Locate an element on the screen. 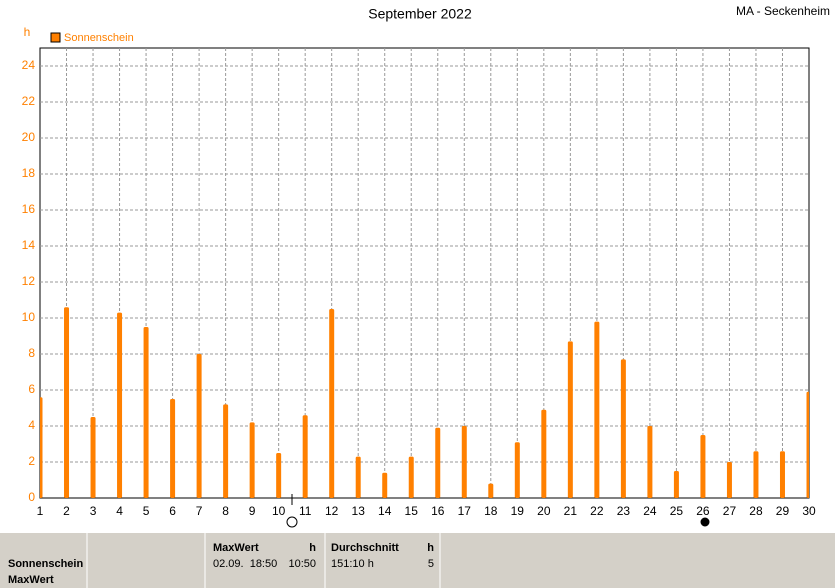 The width and height of the screenshot is (835, 588). stats-panel is located at coordinates (417, 560).